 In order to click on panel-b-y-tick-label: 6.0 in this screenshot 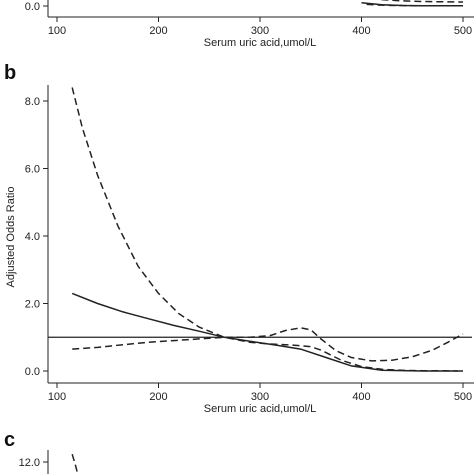, I will do `click(32, 170)`.